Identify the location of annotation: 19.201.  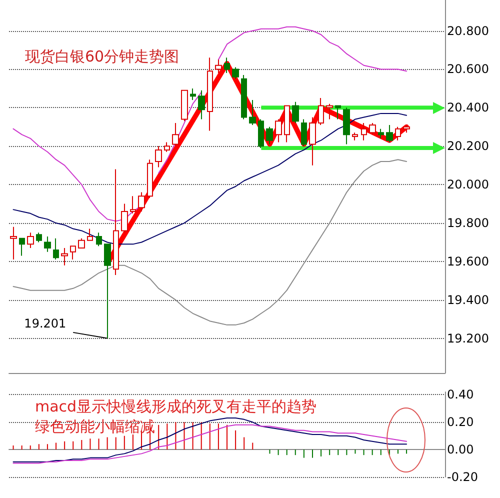
(45, 323).